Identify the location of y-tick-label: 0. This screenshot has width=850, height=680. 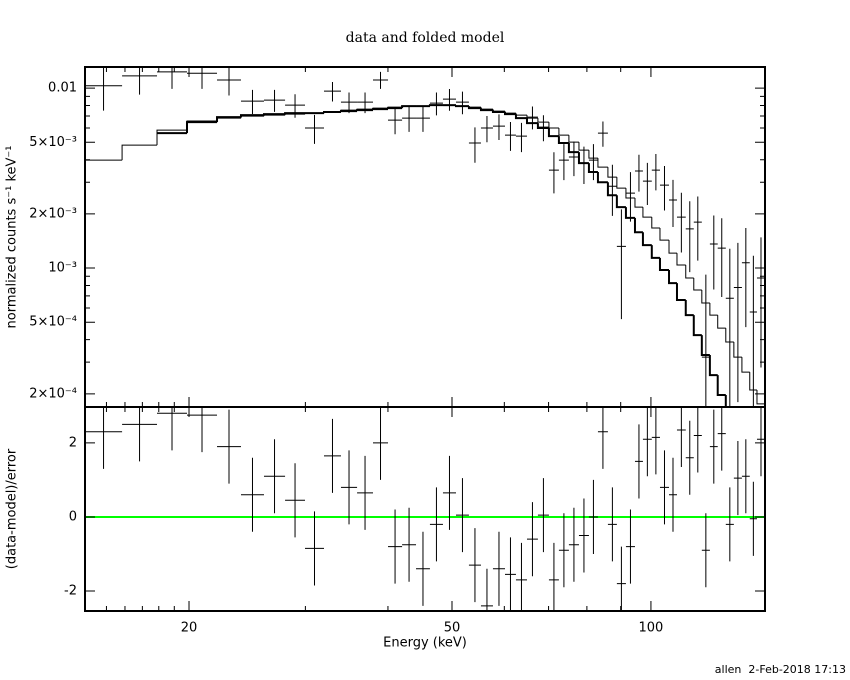
(73, 516).